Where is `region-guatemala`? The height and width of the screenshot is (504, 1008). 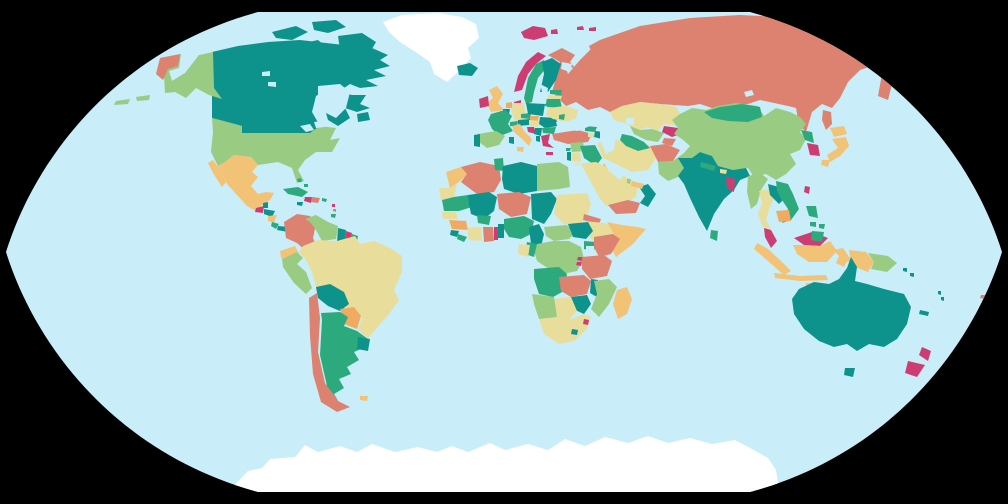
region-guatemala is located at coordinates (259, 209).